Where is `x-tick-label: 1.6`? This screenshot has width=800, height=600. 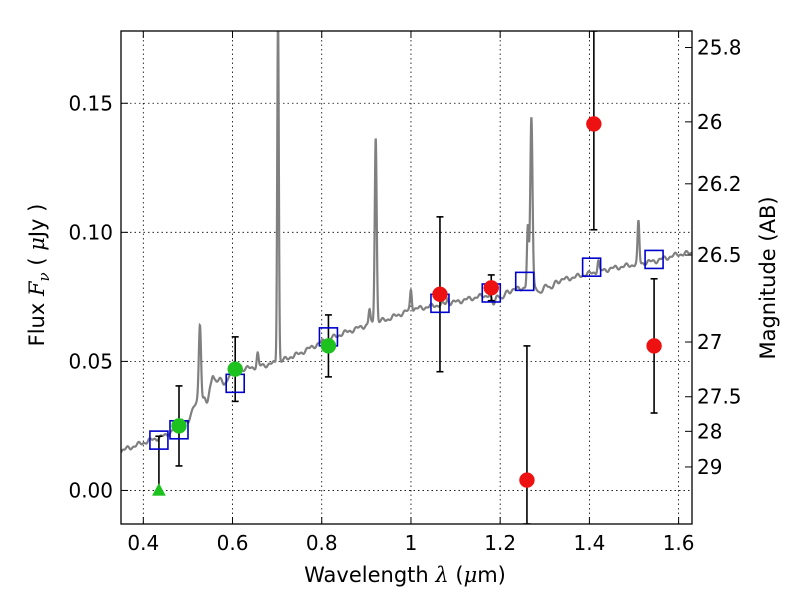 x-tick-label: 1.6 is located at coordinates (679, 543).